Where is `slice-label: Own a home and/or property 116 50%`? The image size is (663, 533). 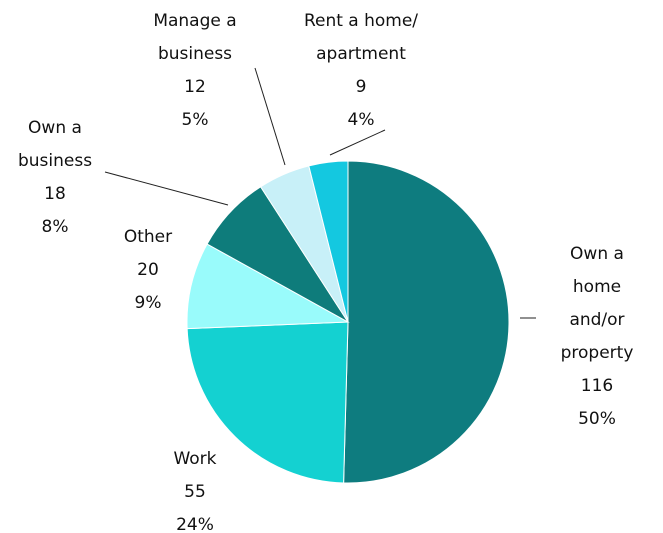
slice-label: Own a home and/or property 116 50% is located at coordinates (597, 337).